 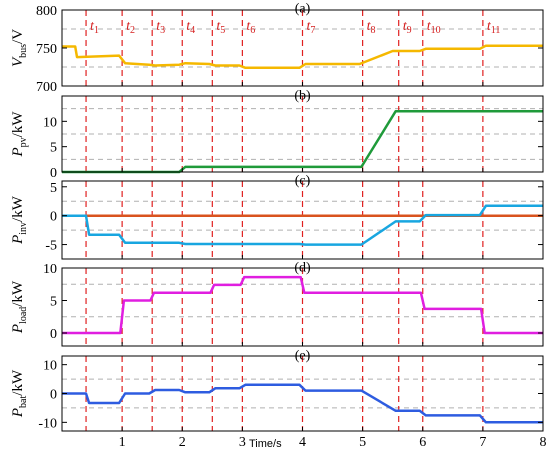 What do you see at coordinates (407, 27) in the screenshot?
I see `event-label: t9` at bounding box center [407, 27].